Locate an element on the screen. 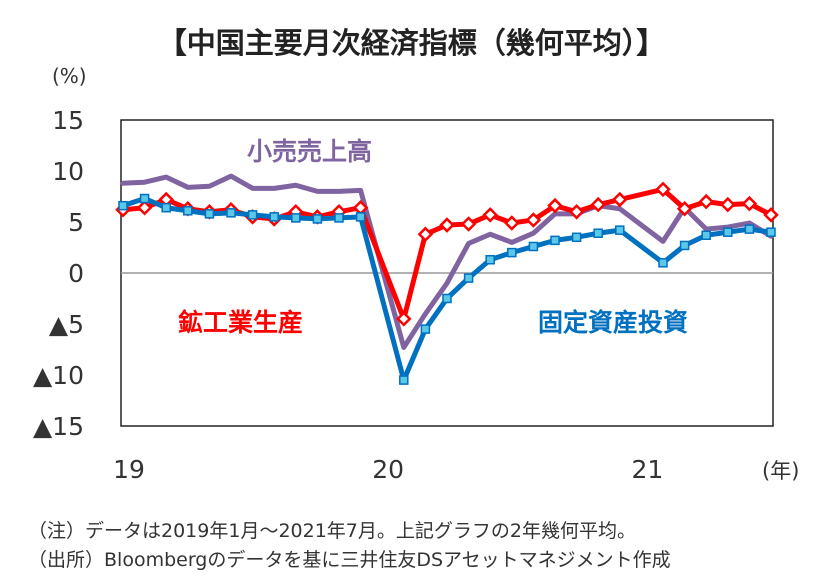 The image size is (823, 581). x-axis-unit-label: (年) is located at coordinates (780, 471).